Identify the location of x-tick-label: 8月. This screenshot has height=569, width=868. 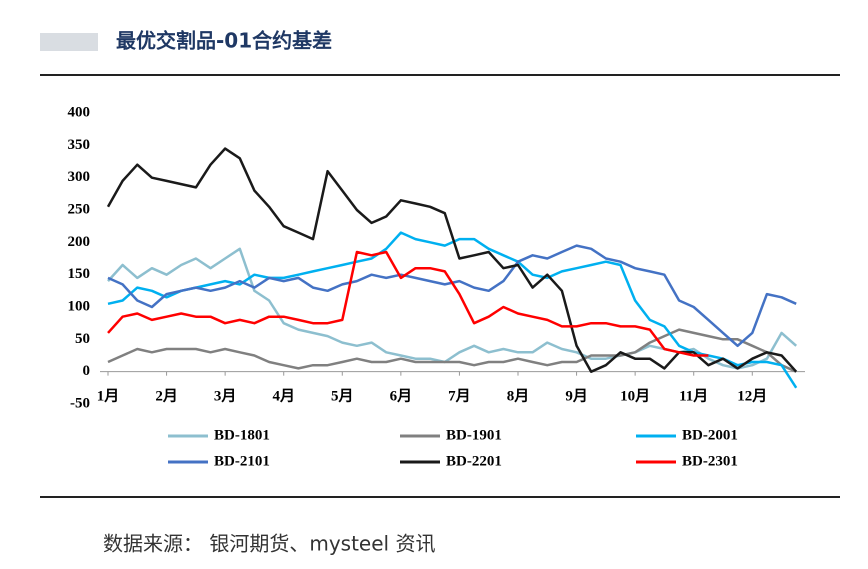
(518, 395).